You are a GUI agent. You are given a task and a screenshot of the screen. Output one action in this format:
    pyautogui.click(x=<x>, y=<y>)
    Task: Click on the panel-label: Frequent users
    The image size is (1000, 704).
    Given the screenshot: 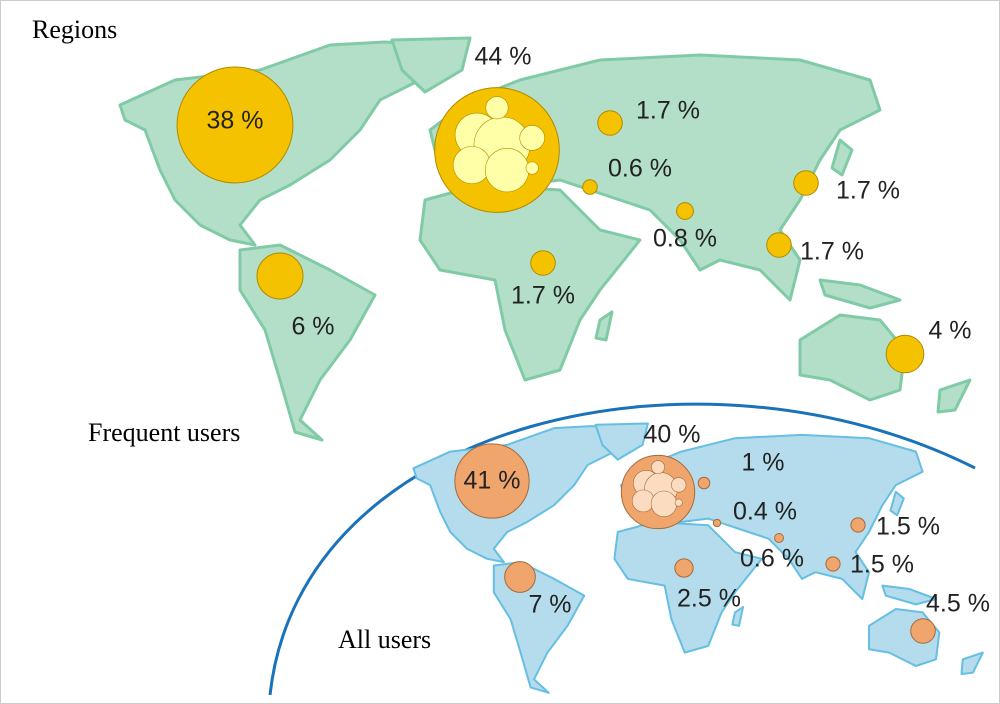 What is the action you would take?
    pyautogui.click(x=164, y=432)
    